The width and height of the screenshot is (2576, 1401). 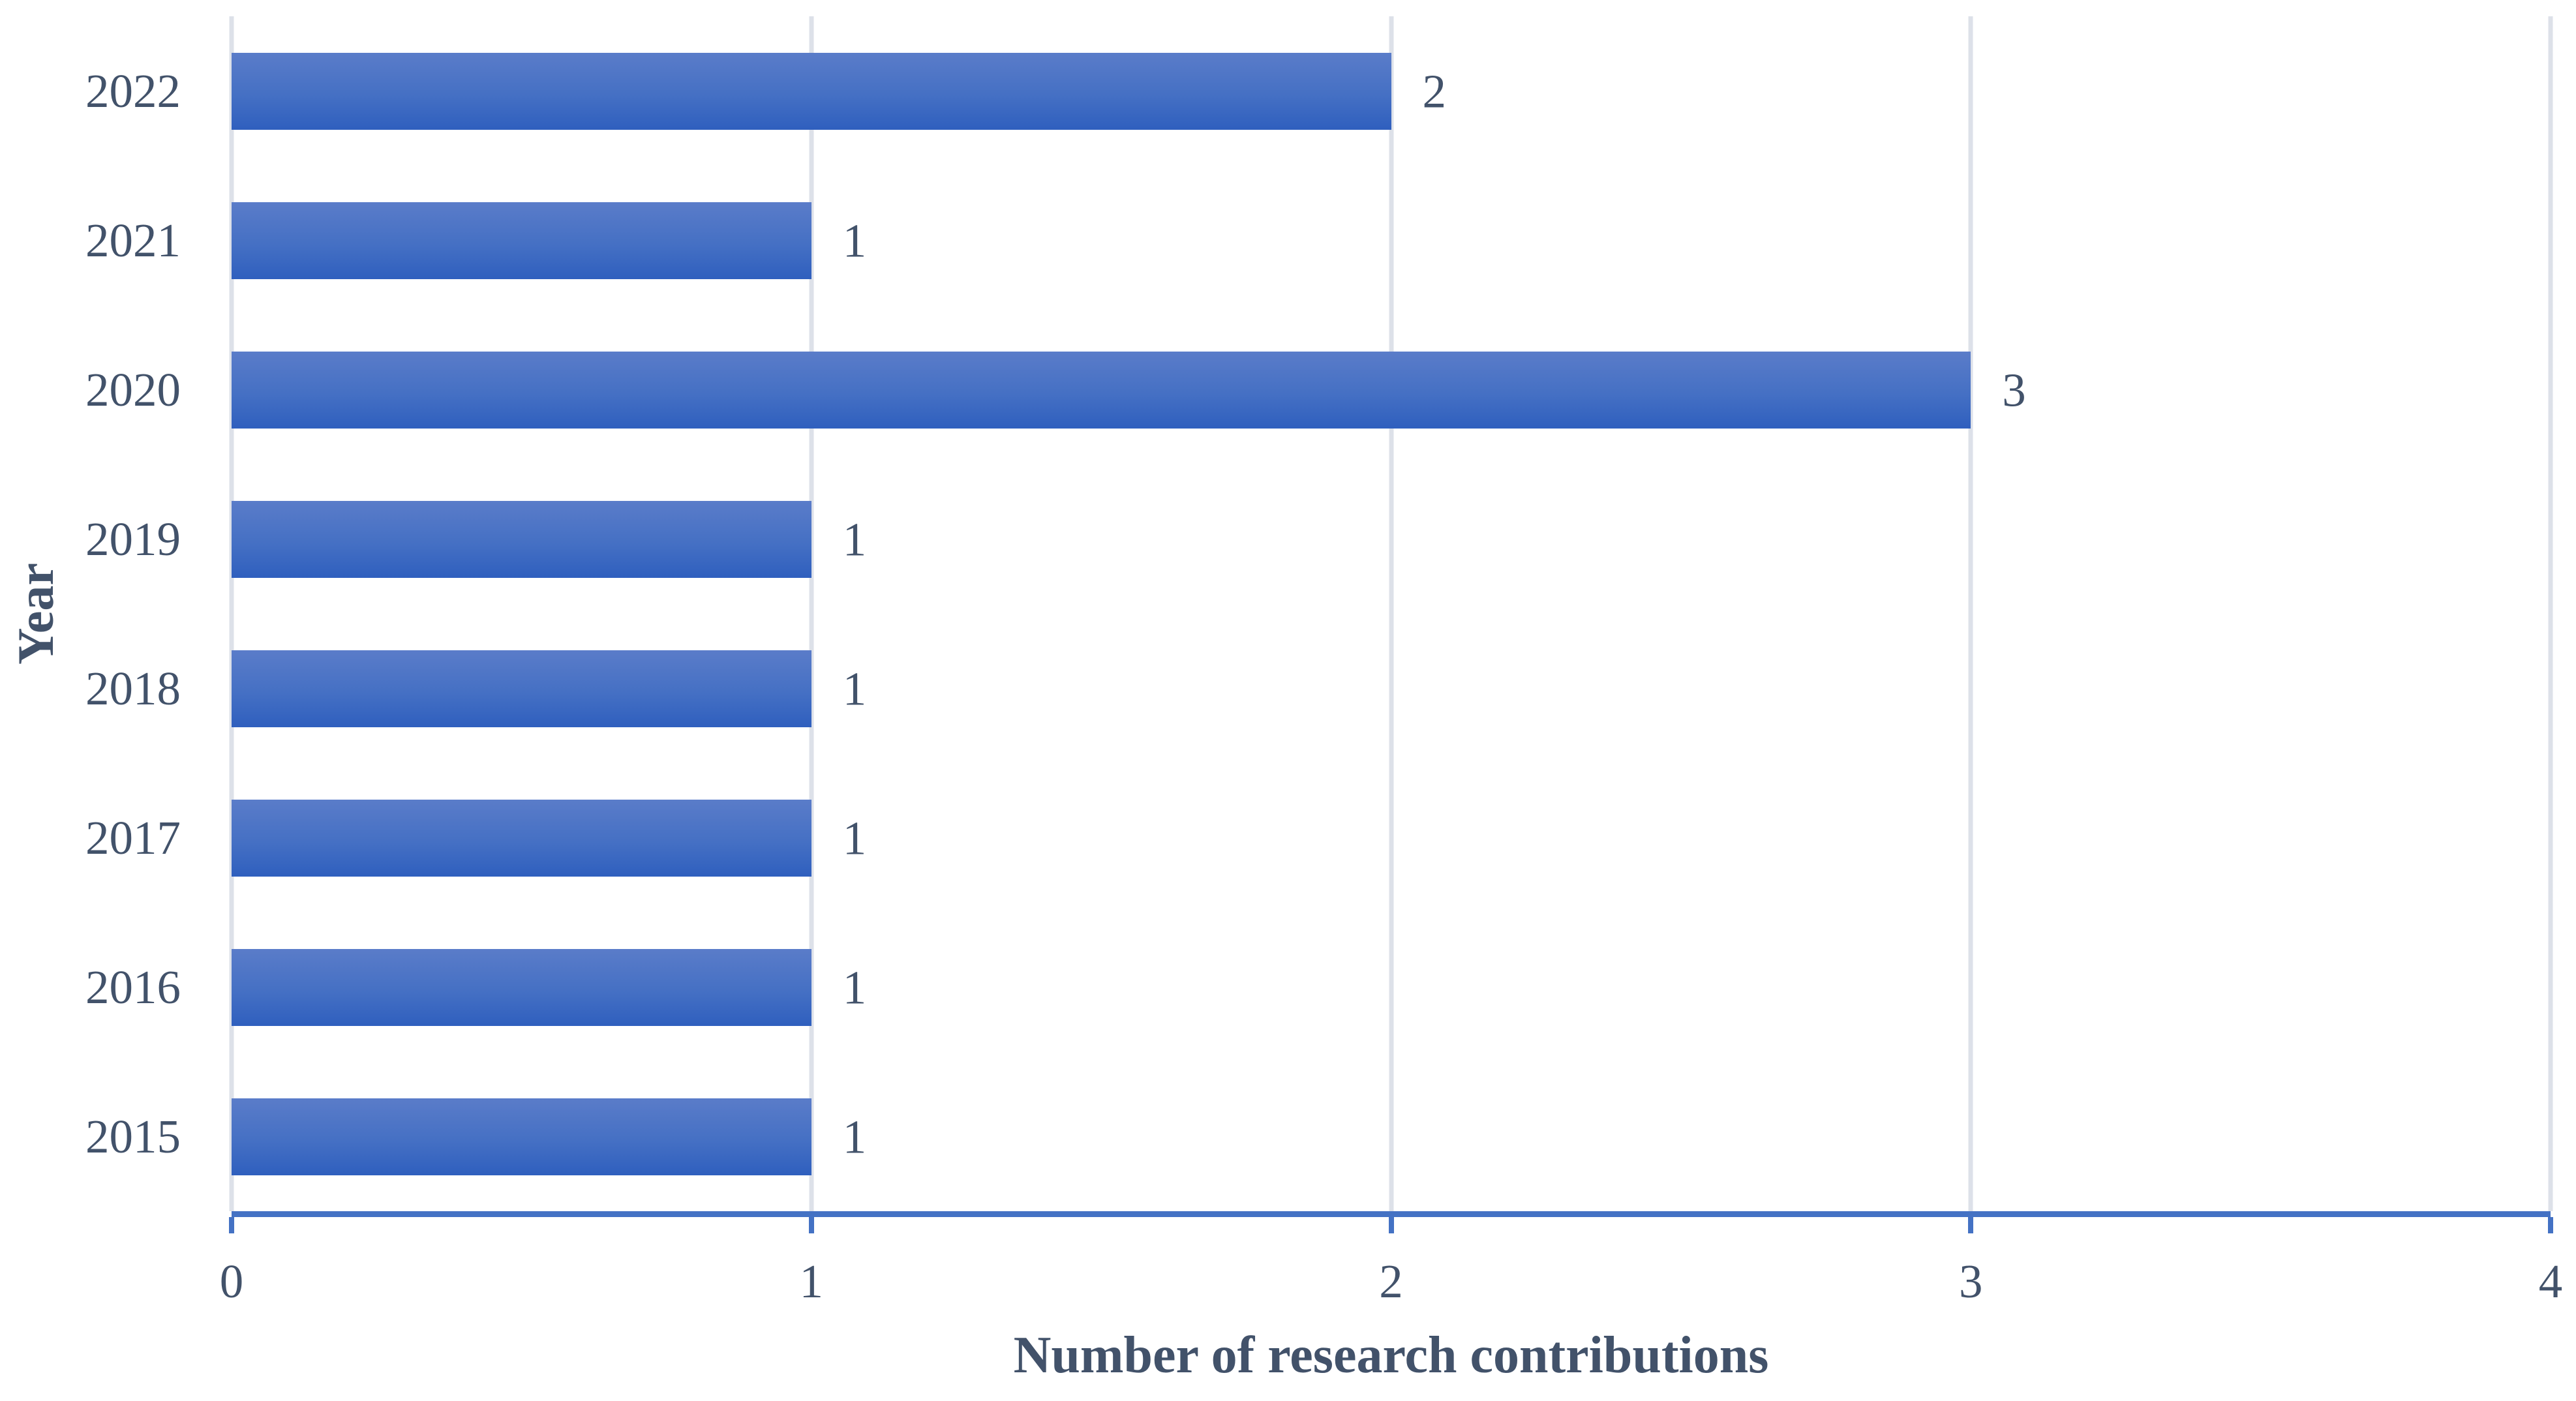 I want to click on value-label-2017: 1, so click(x=854, y=838).